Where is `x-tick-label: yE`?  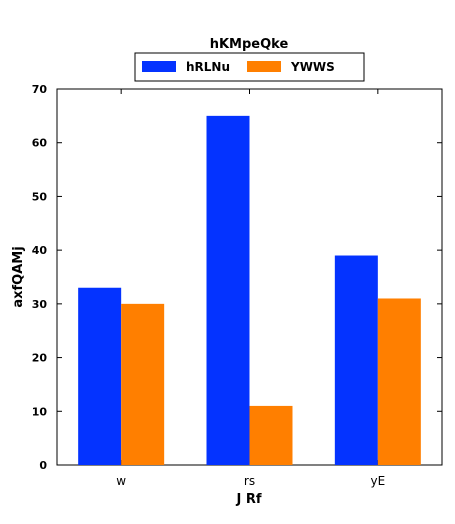 x-tick-label: yE is located at coordinates (377, 481).